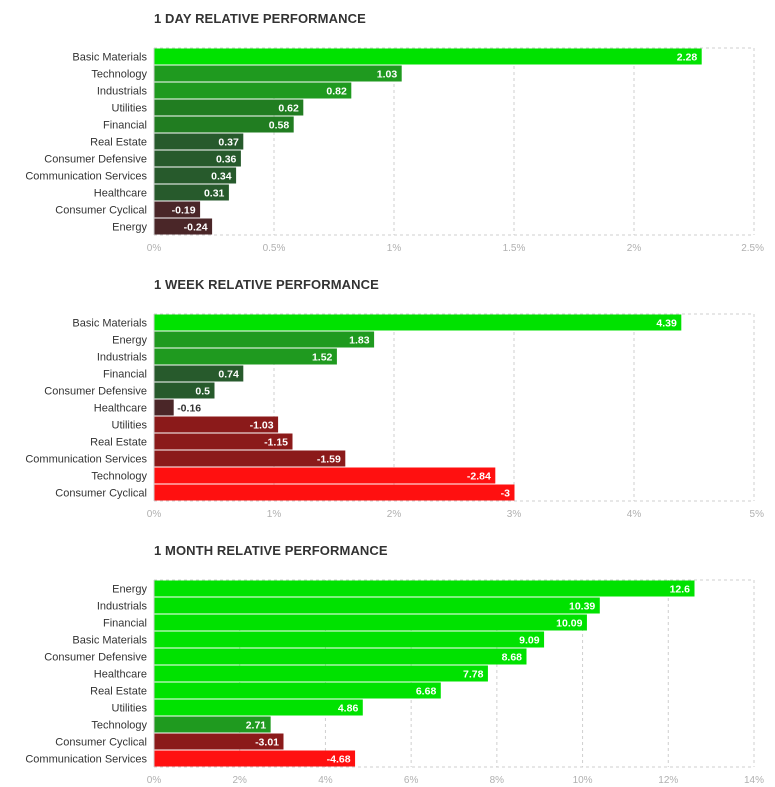 The height and width of the screenshot is (787, 775). Describe the element at coordinates (279, 126) in the screenshot. I see `data-label: 0.58` at that location.